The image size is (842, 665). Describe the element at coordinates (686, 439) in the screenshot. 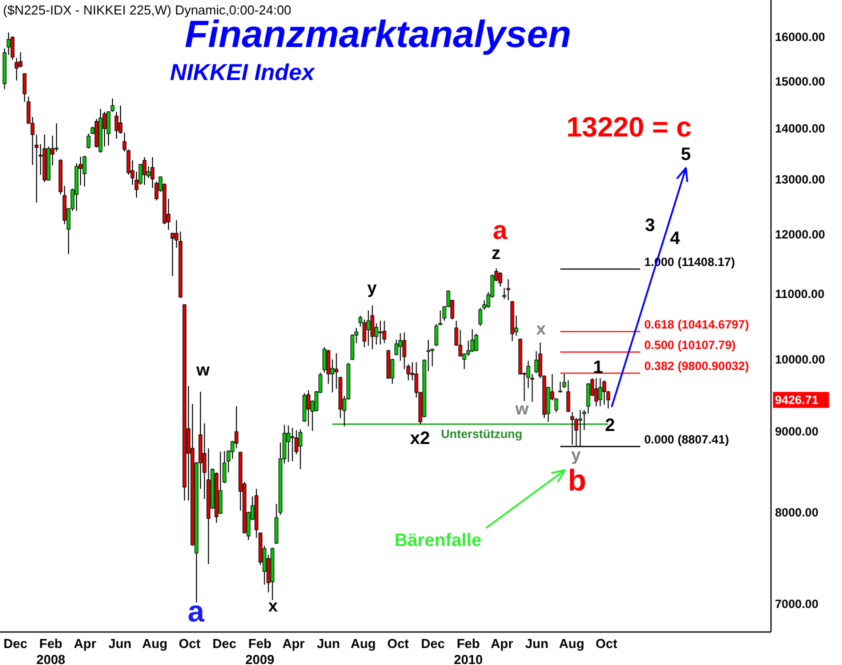

I see `series-label: 0.000 (8807.41)` at that location.